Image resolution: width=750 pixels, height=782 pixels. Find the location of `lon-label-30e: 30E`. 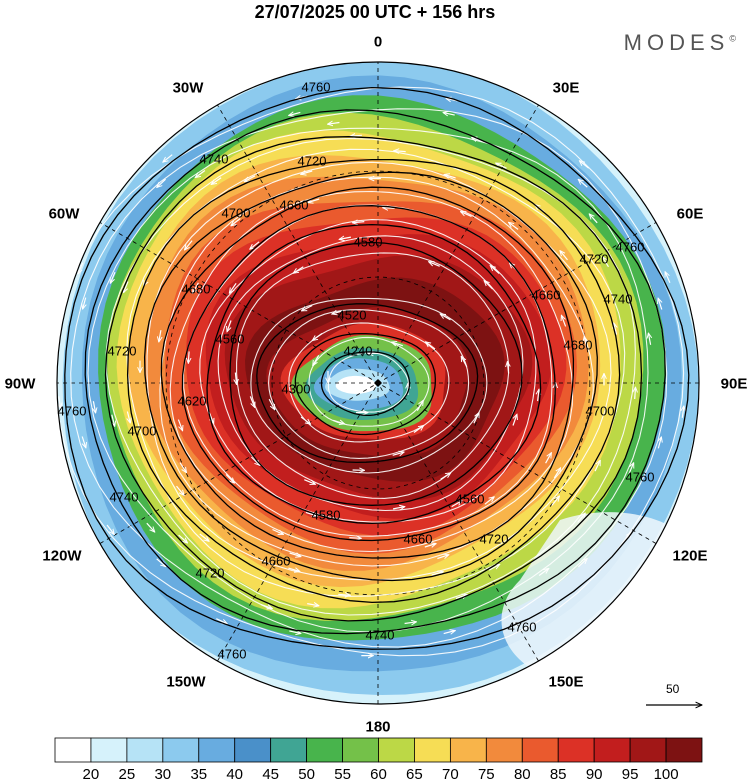

lon-label-30e: 30E is located at coordinates (566, 88).